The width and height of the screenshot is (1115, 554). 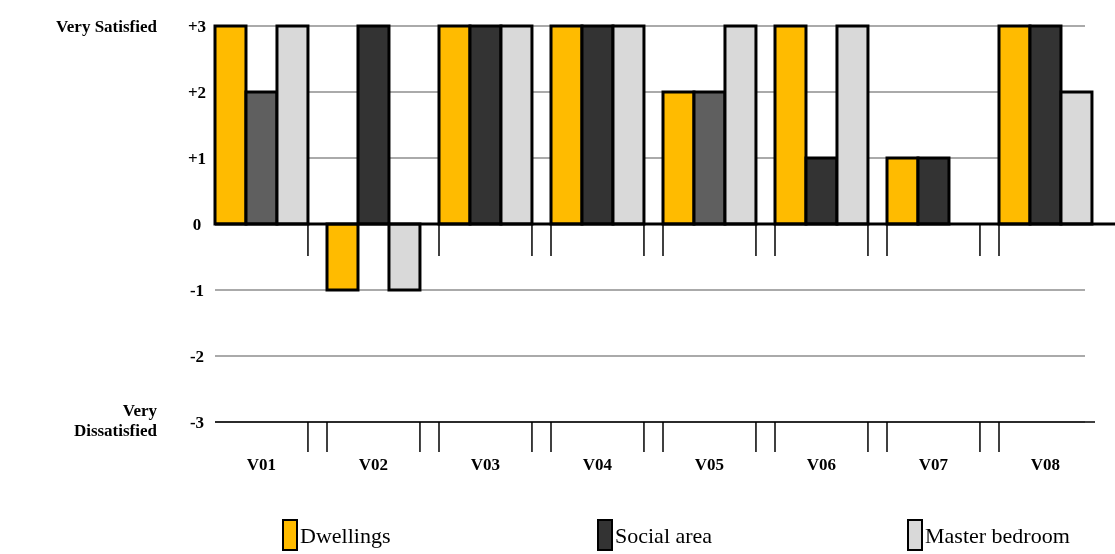 What do you see at coordinates (709, 464) in the screenshot?
I see `x-tick-label: V05` at bounding box center [709, 464].